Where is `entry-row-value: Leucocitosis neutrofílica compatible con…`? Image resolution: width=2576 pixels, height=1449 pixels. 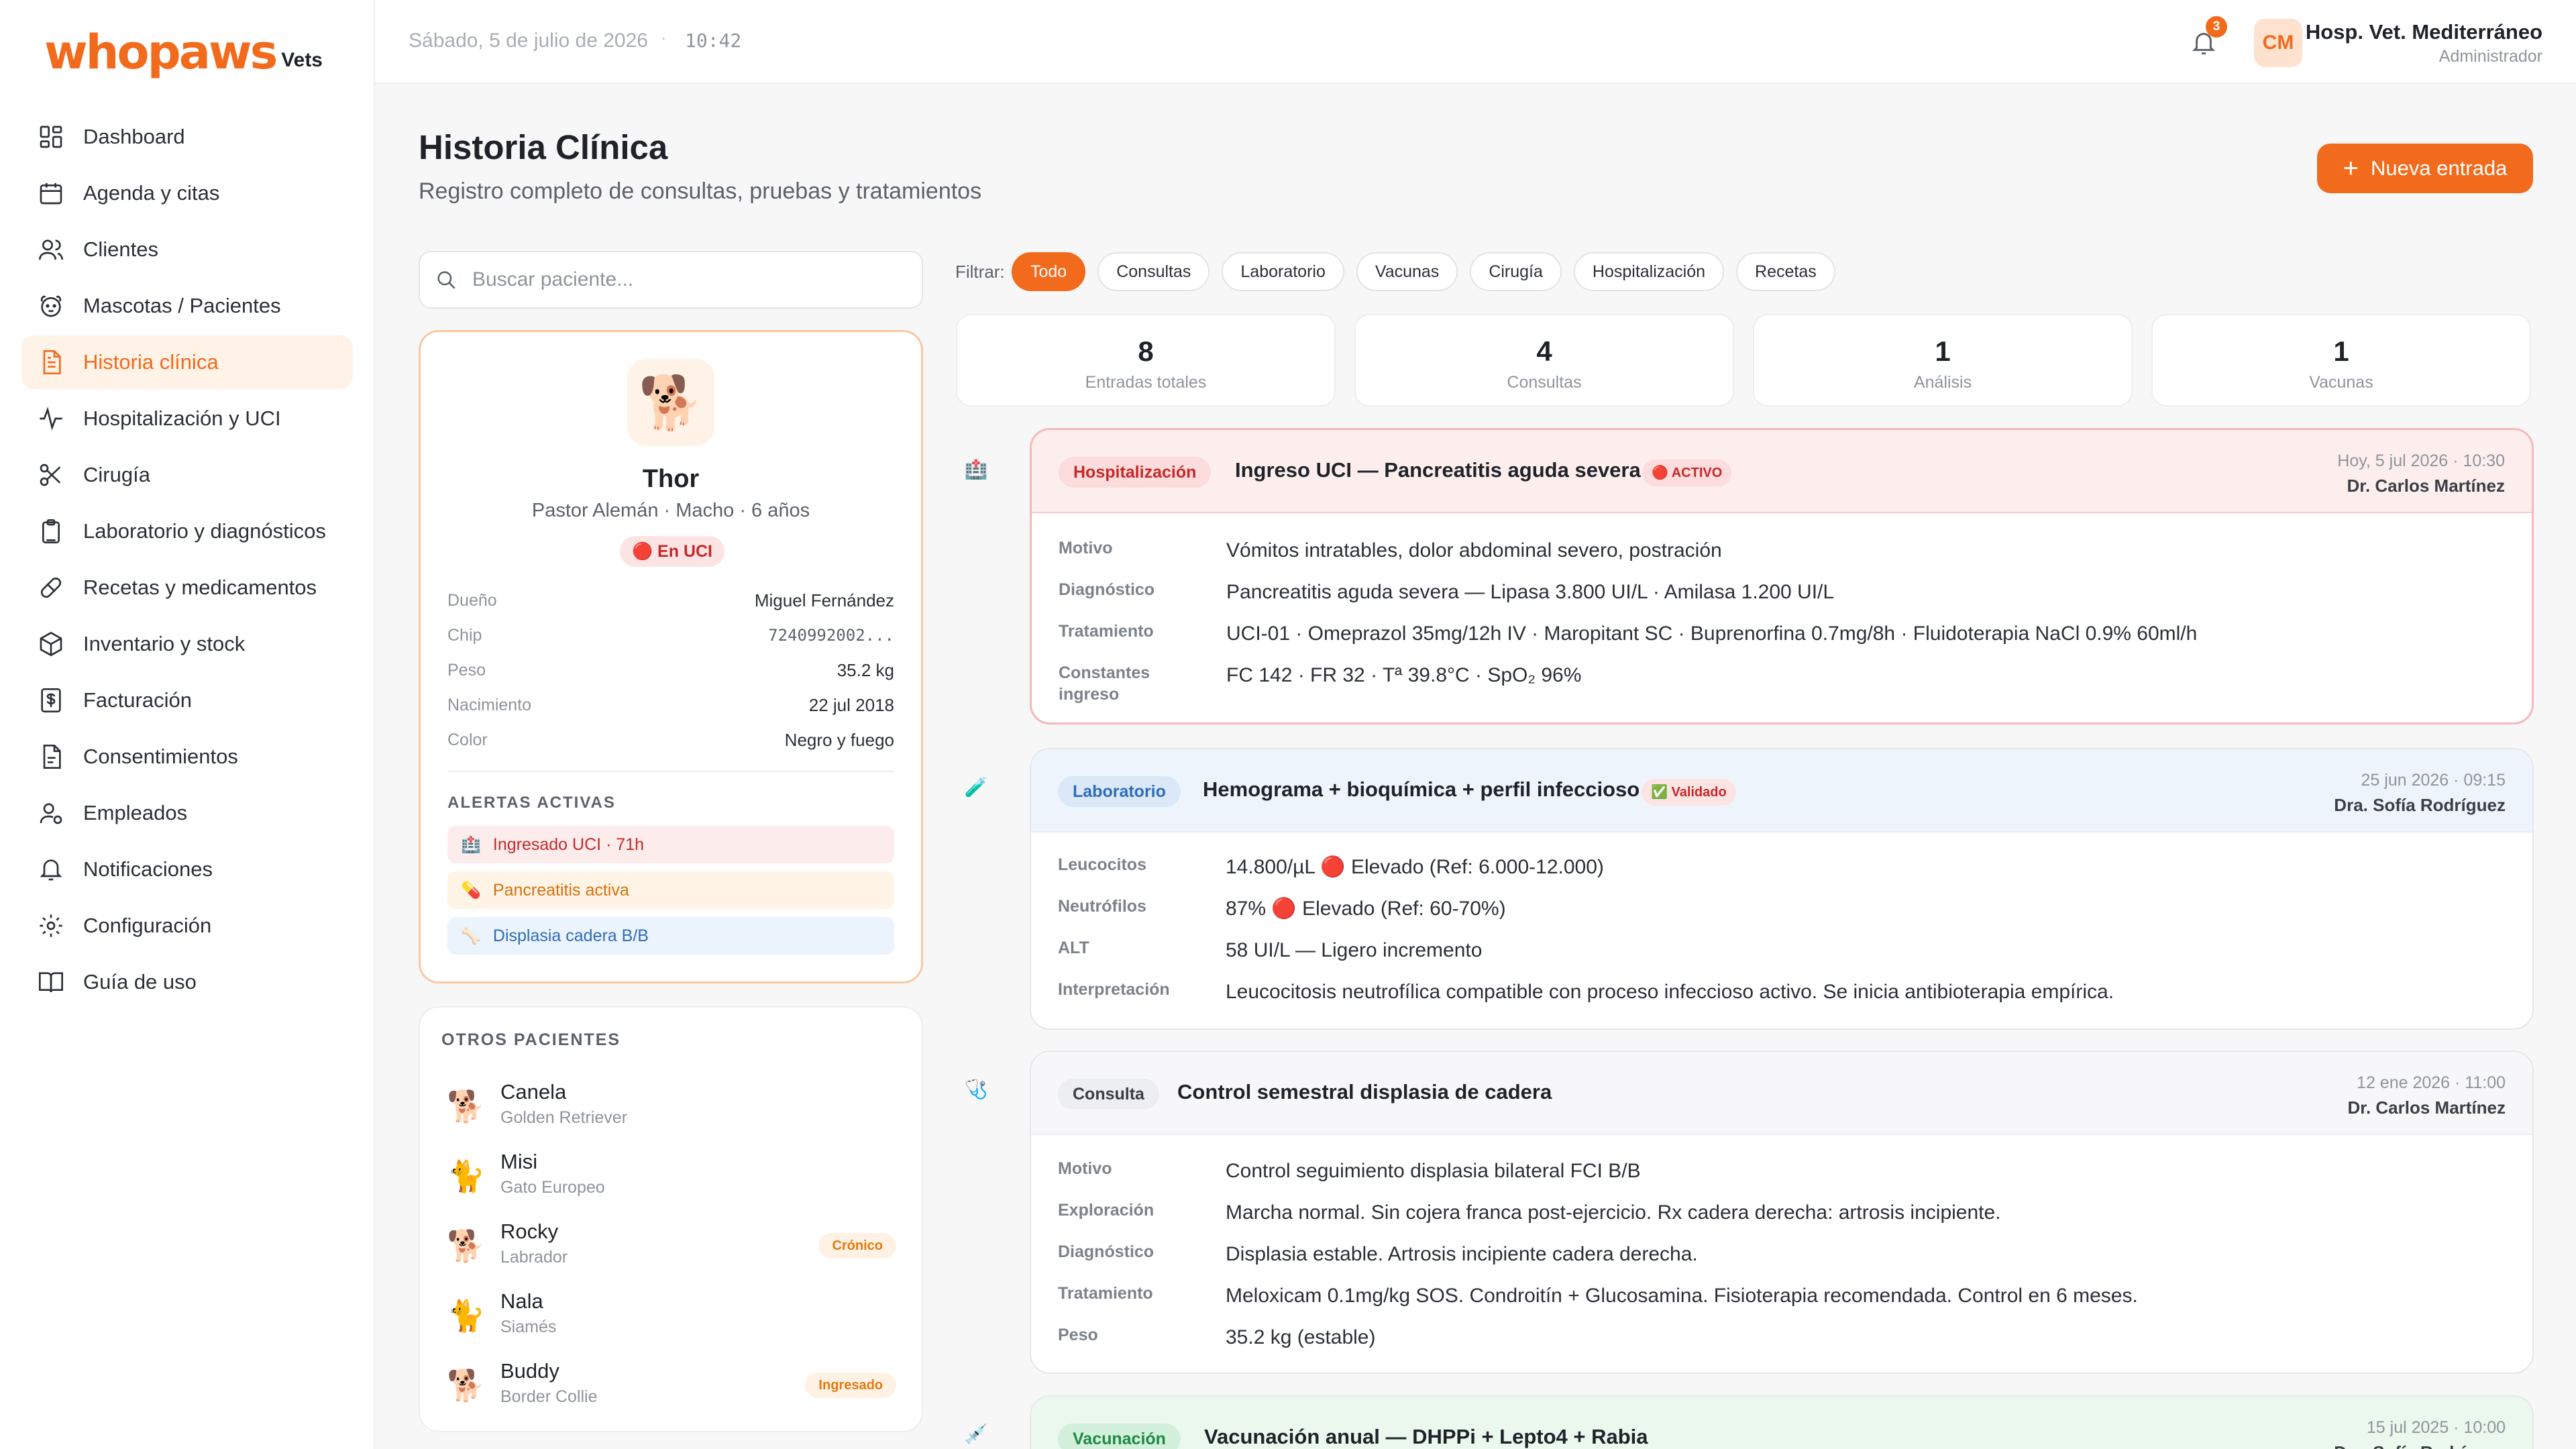 entry-row-value: Leucocitosis neutrofílica compatible con… is located at coordinates (1670, 992).